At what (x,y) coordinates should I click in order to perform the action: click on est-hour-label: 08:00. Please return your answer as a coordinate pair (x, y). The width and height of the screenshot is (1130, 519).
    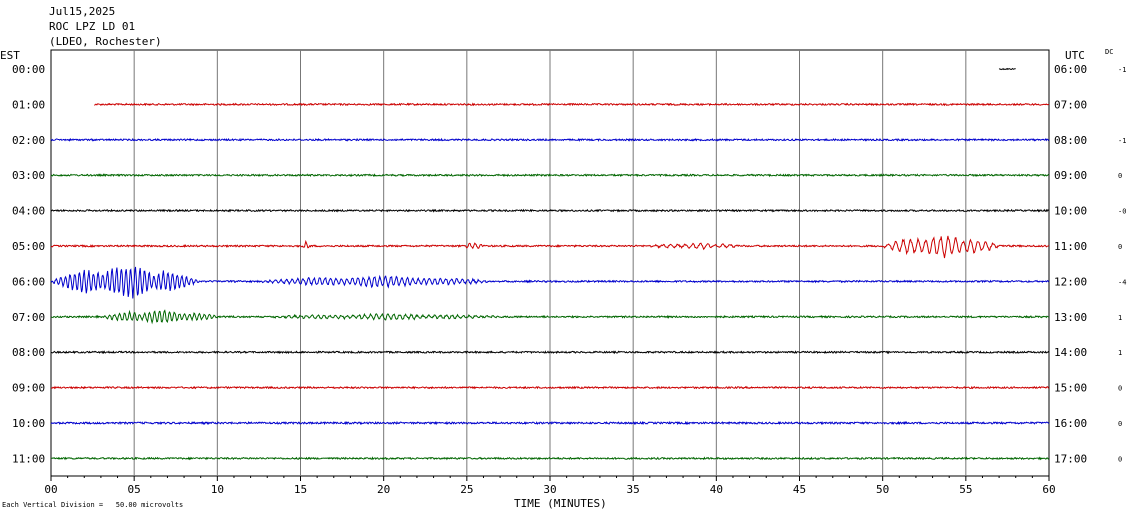
    Looking at the image, I should click on (28, 352).